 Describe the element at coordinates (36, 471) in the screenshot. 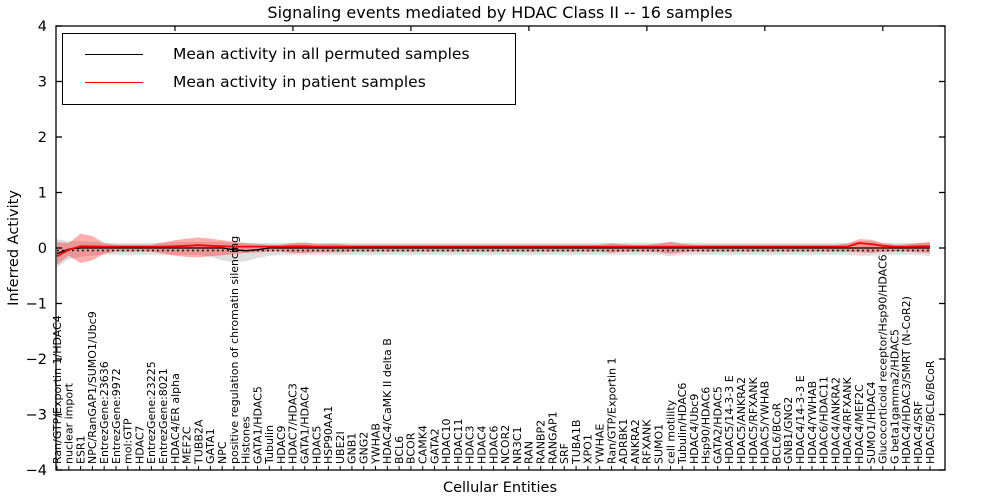

I see `y-tick-label: −4` at that location.